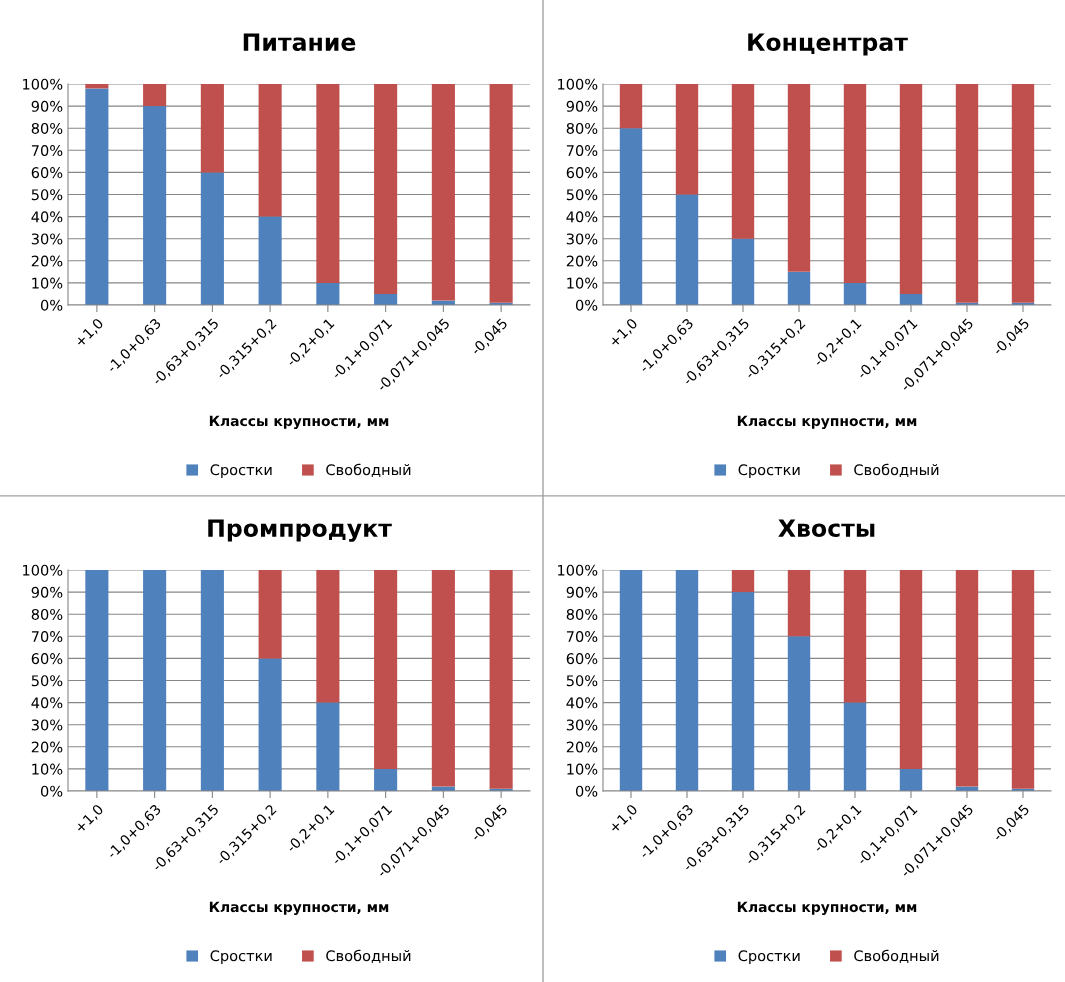 The image size is (1065, 982). I want to click on chart-title: Хвосты, so click(826, 528).